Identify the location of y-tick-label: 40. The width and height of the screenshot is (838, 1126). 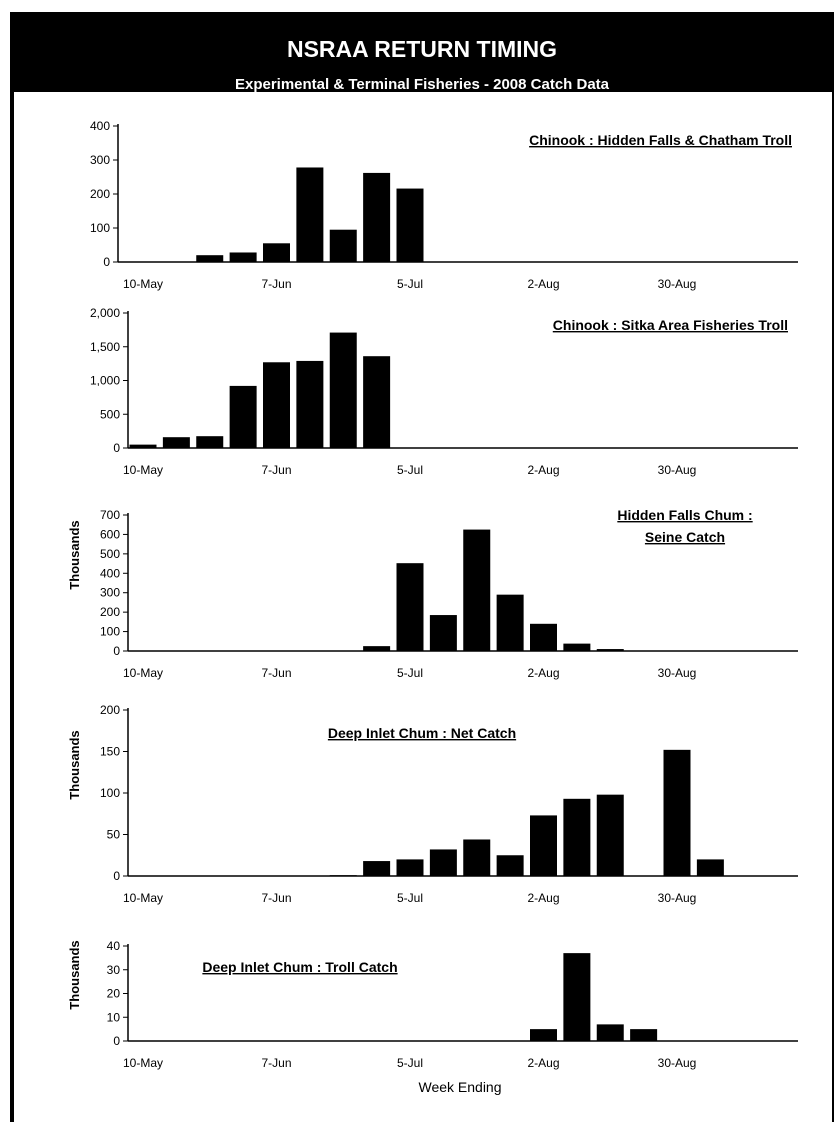
(114, 946).